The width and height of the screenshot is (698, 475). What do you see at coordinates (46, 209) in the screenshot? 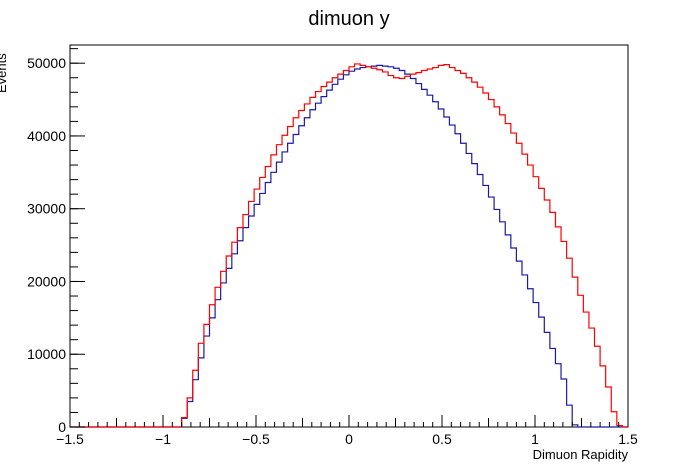
I see `y-tick-label: 30000` at bounding box center [46, 209].